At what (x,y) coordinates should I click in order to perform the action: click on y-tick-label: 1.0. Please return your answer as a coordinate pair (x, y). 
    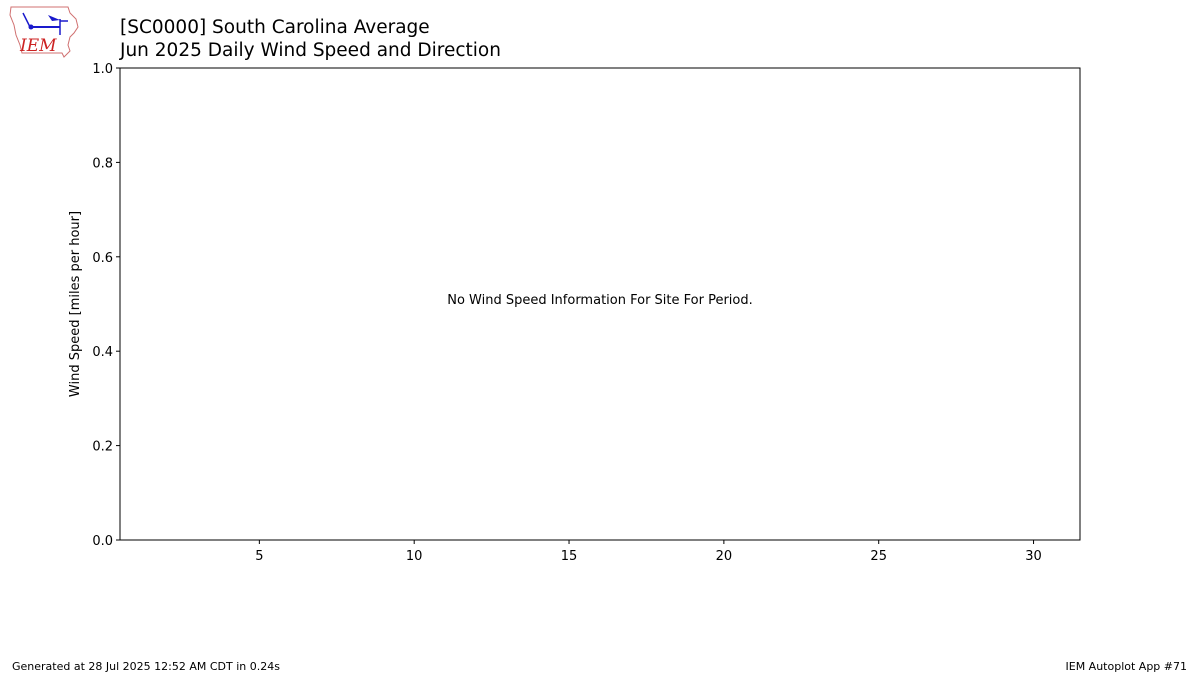
    Looking at the image, I should click on (102, 69).